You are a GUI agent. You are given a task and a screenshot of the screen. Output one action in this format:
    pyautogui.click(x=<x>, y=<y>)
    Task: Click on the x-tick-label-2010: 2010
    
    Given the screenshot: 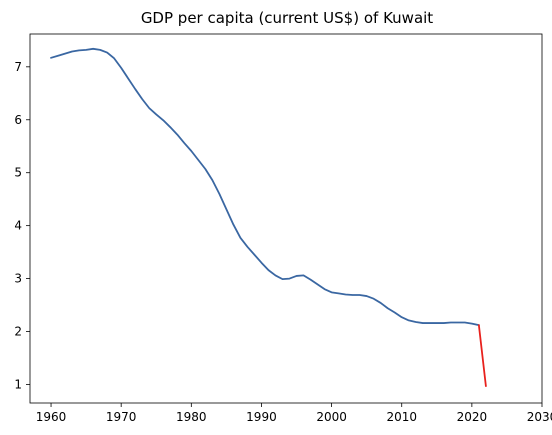 What is the action you would take?
    pyautogui.click(x=401, y=417)
    